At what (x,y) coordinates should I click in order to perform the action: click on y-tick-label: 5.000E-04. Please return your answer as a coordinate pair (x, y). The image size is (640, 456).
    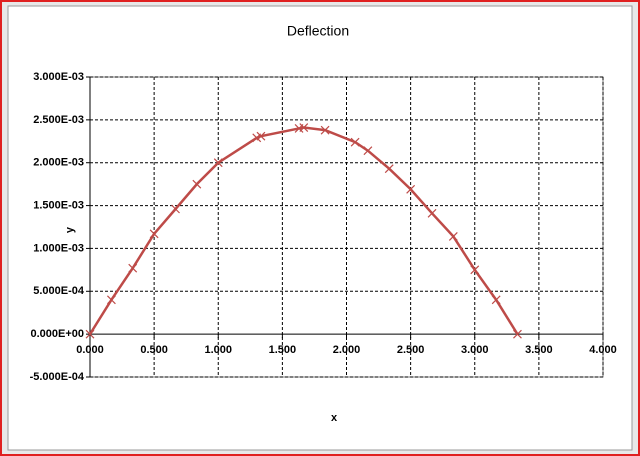
    Looking at the image, I should click on (59, 291).